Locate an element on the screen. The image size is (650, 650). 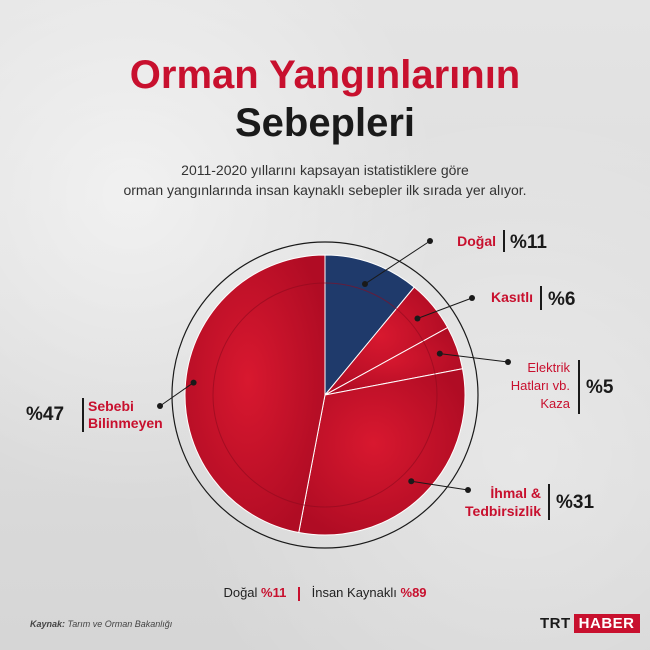
label-divider-kas-tl is located at coordinates (541, 298).